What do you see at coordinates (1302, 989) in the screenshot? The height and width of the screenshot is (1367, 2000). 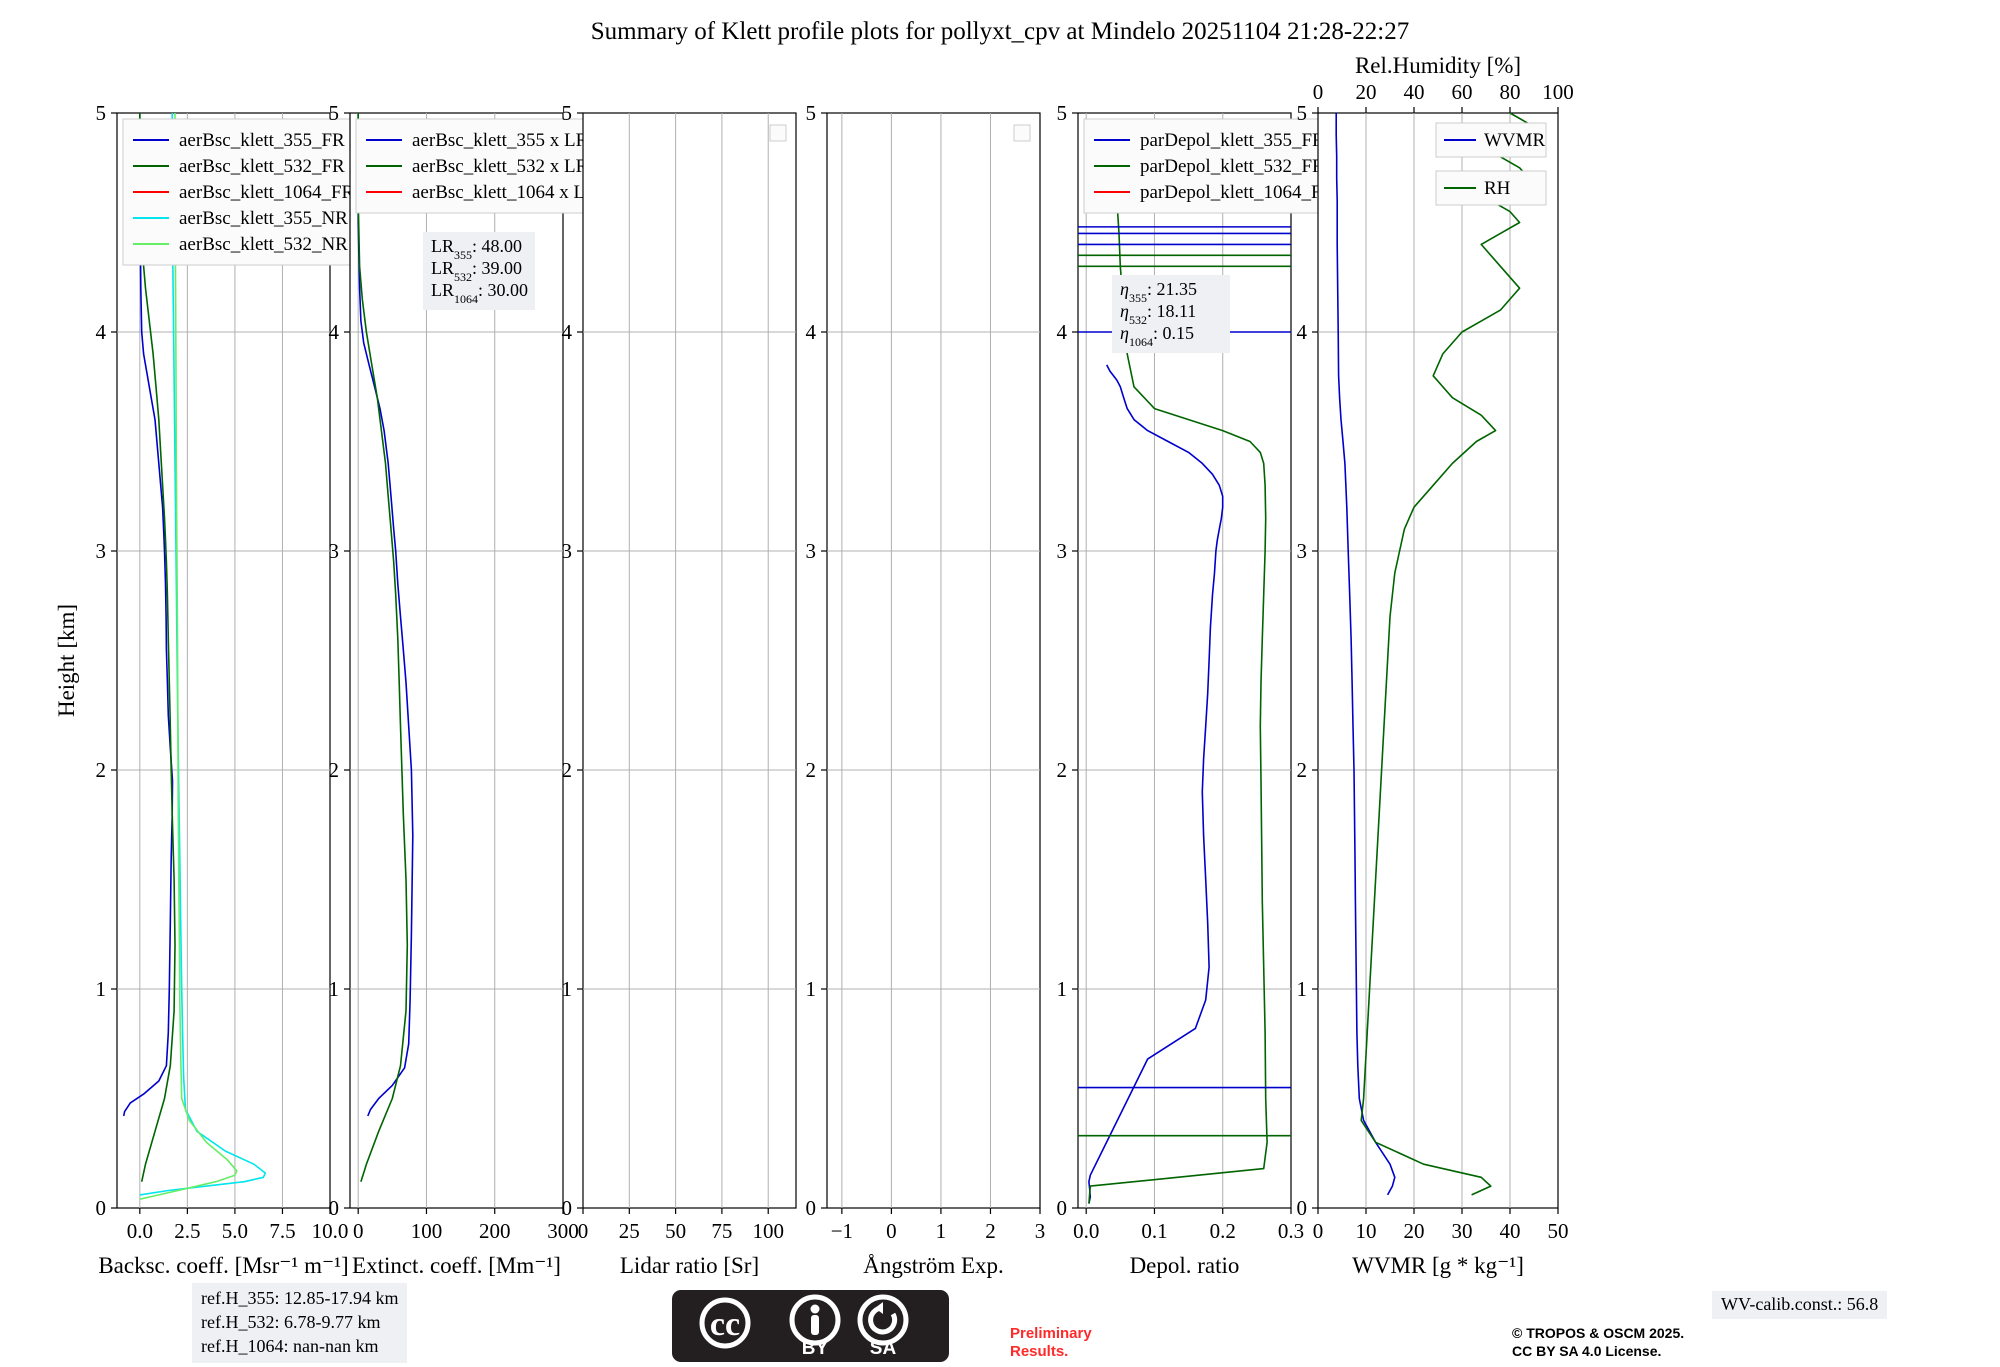 I see `ytick-label-wvmr-rh-1: 1` at bounding box center [1302, 989].